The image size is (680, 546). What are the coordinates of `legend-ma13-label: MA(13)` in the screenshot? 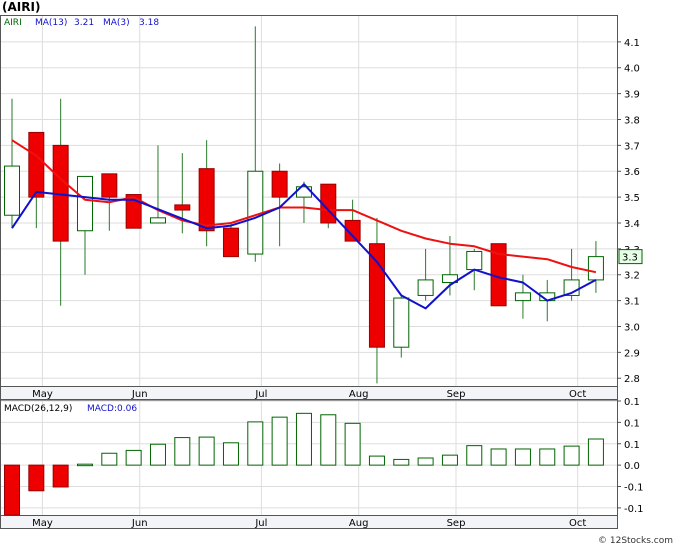 It's located at (51, 23).